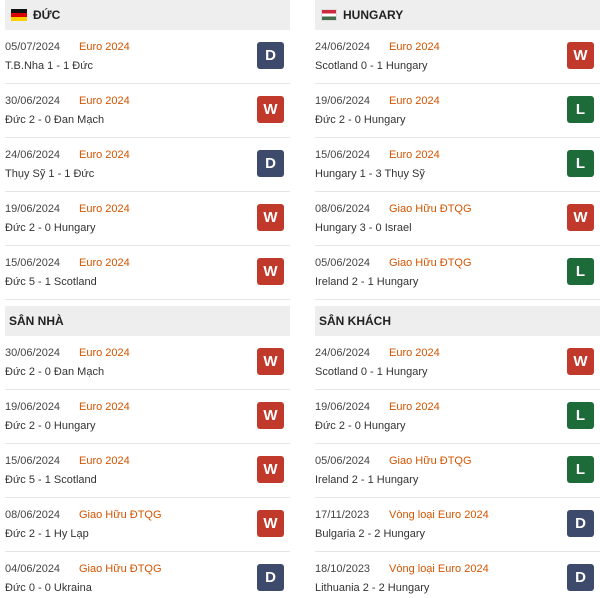 The image size is (600, 598). What do you see at coordinates (48, 588) in the screenshot?
I see `match-score: Đức 0 - 0 Ukraina` at bounding box center [48, 588].